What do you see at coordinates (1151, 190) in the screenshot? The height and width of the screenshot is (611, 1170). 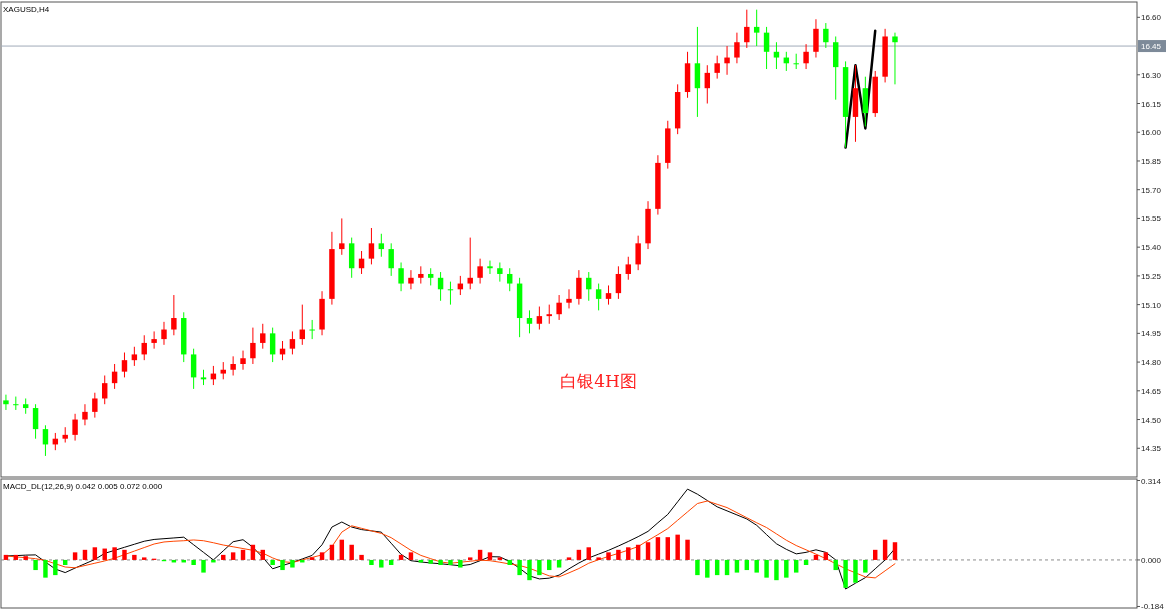 I see `y-tick-label: 15.70` at bounding box center [1151, 190].